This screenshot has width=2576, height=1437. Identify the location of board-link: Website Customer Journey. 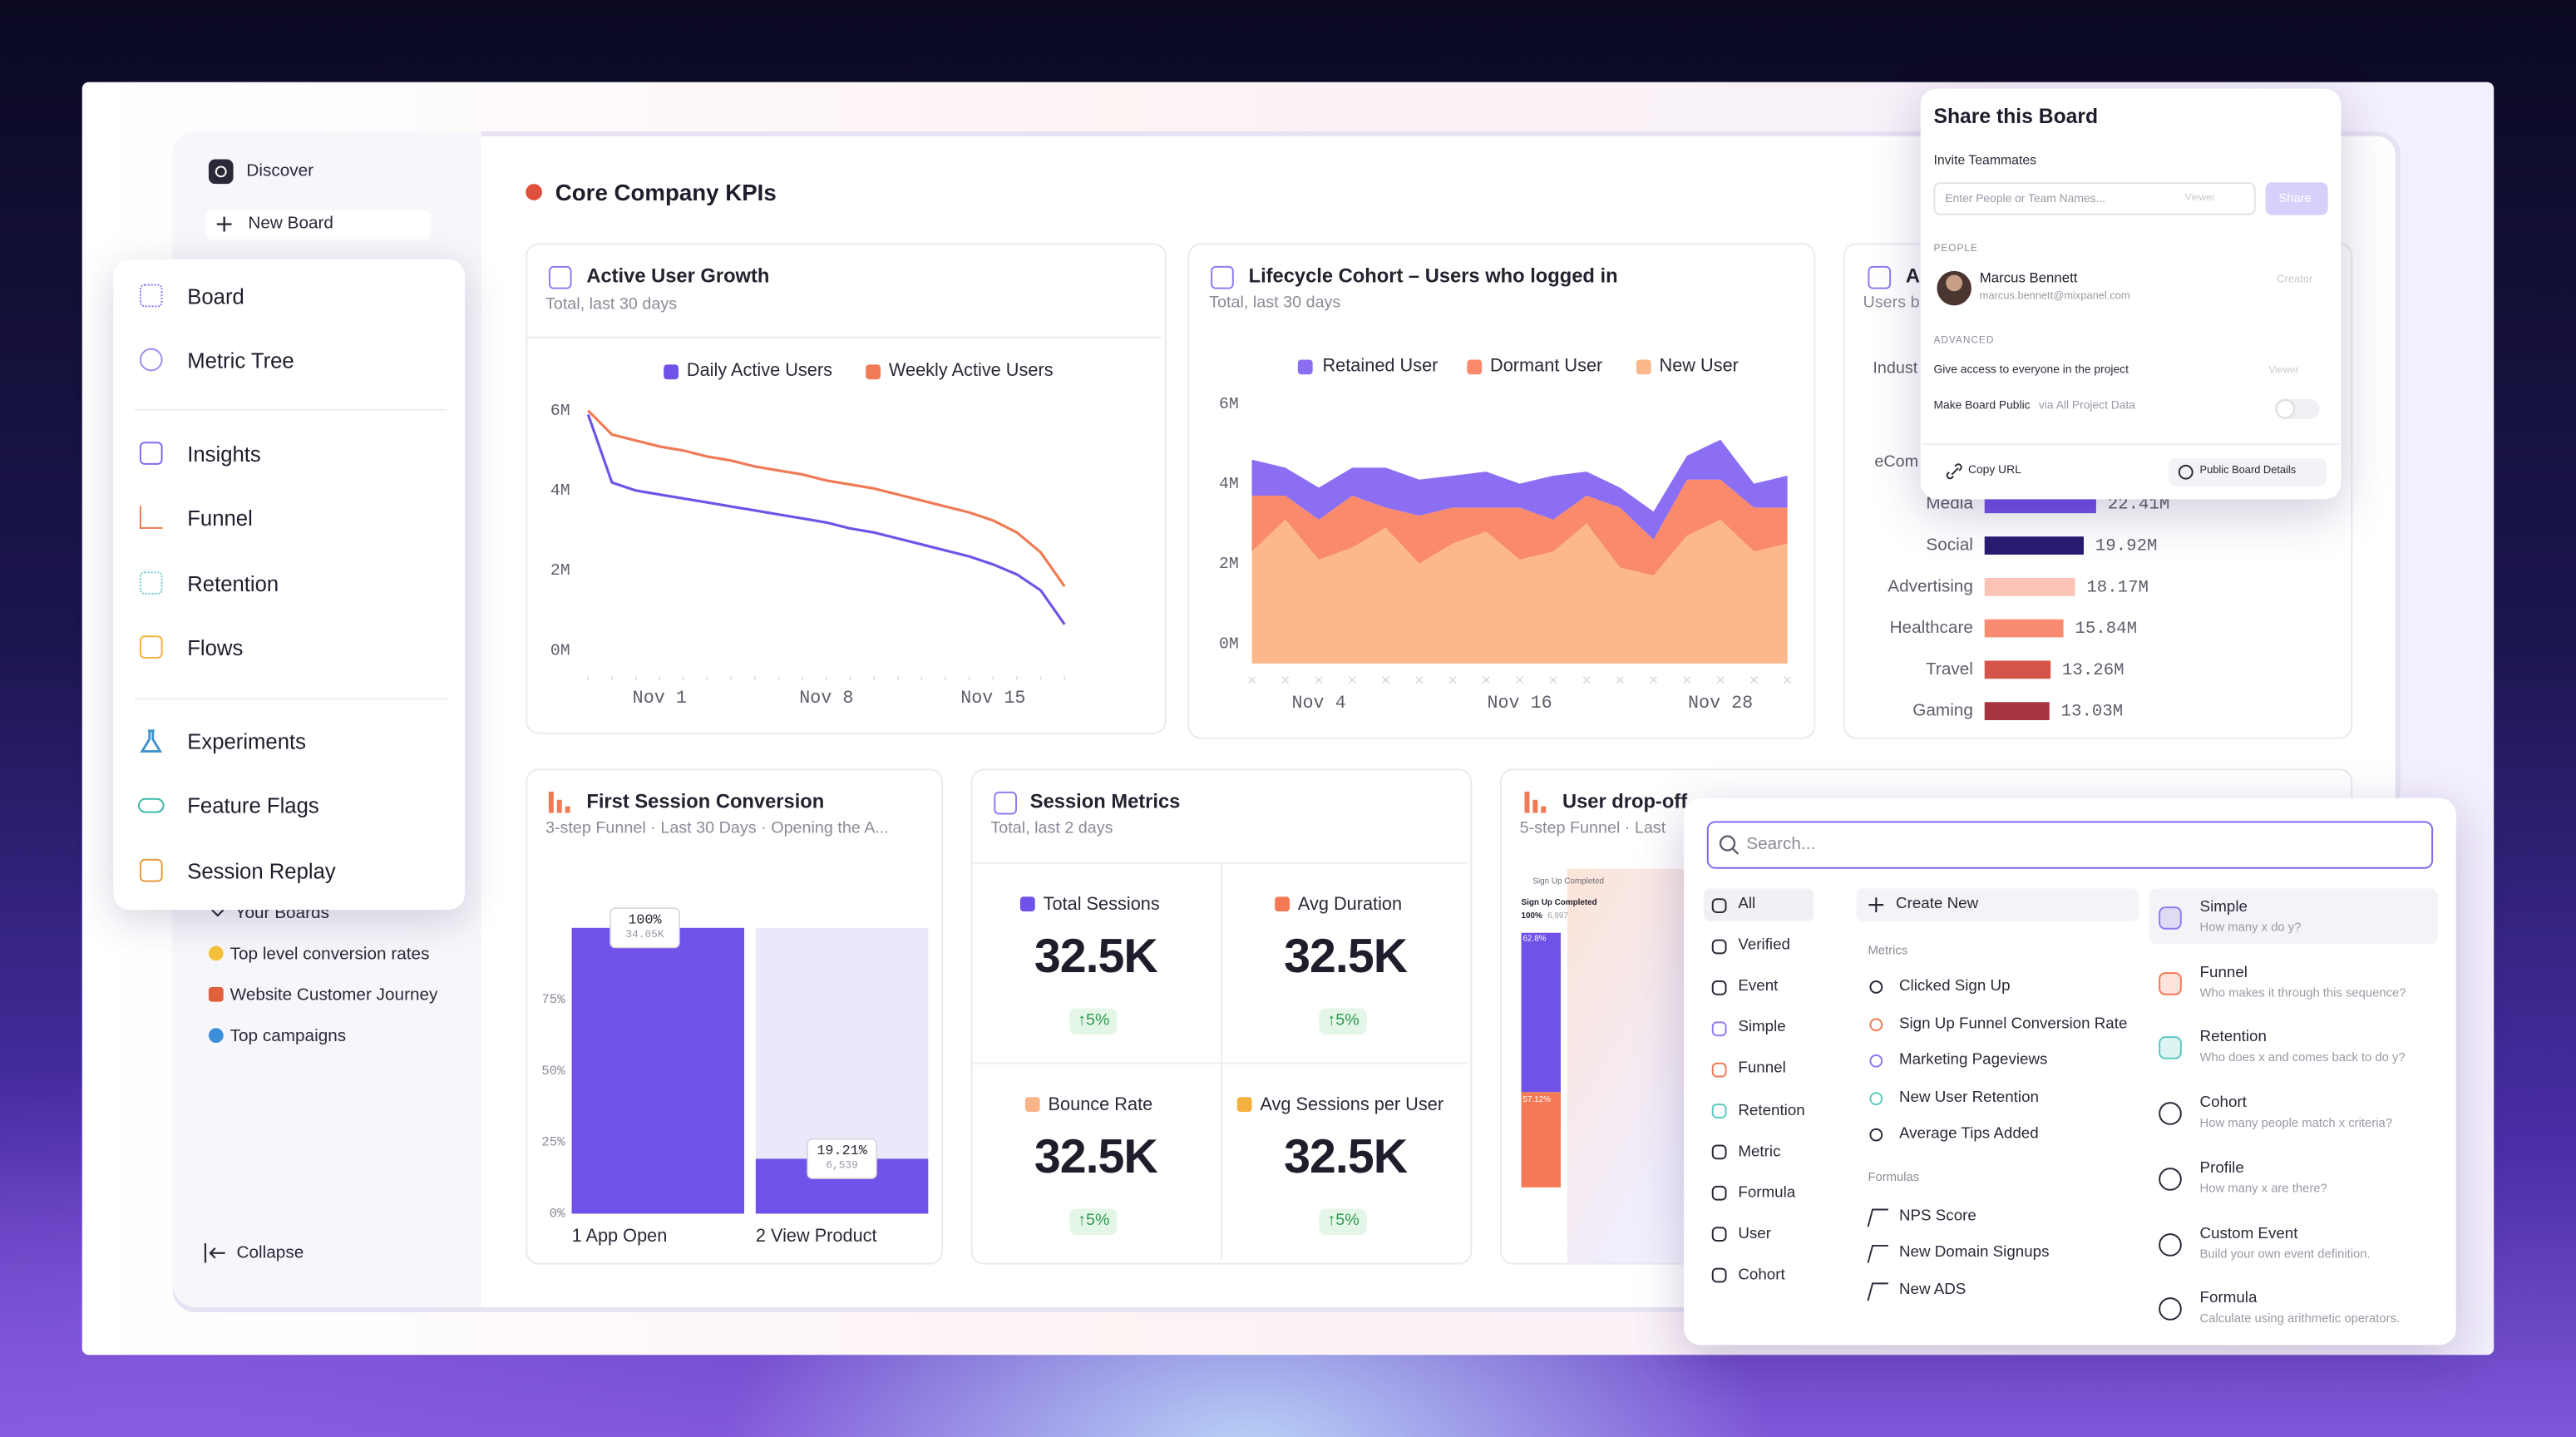
(333, 995).